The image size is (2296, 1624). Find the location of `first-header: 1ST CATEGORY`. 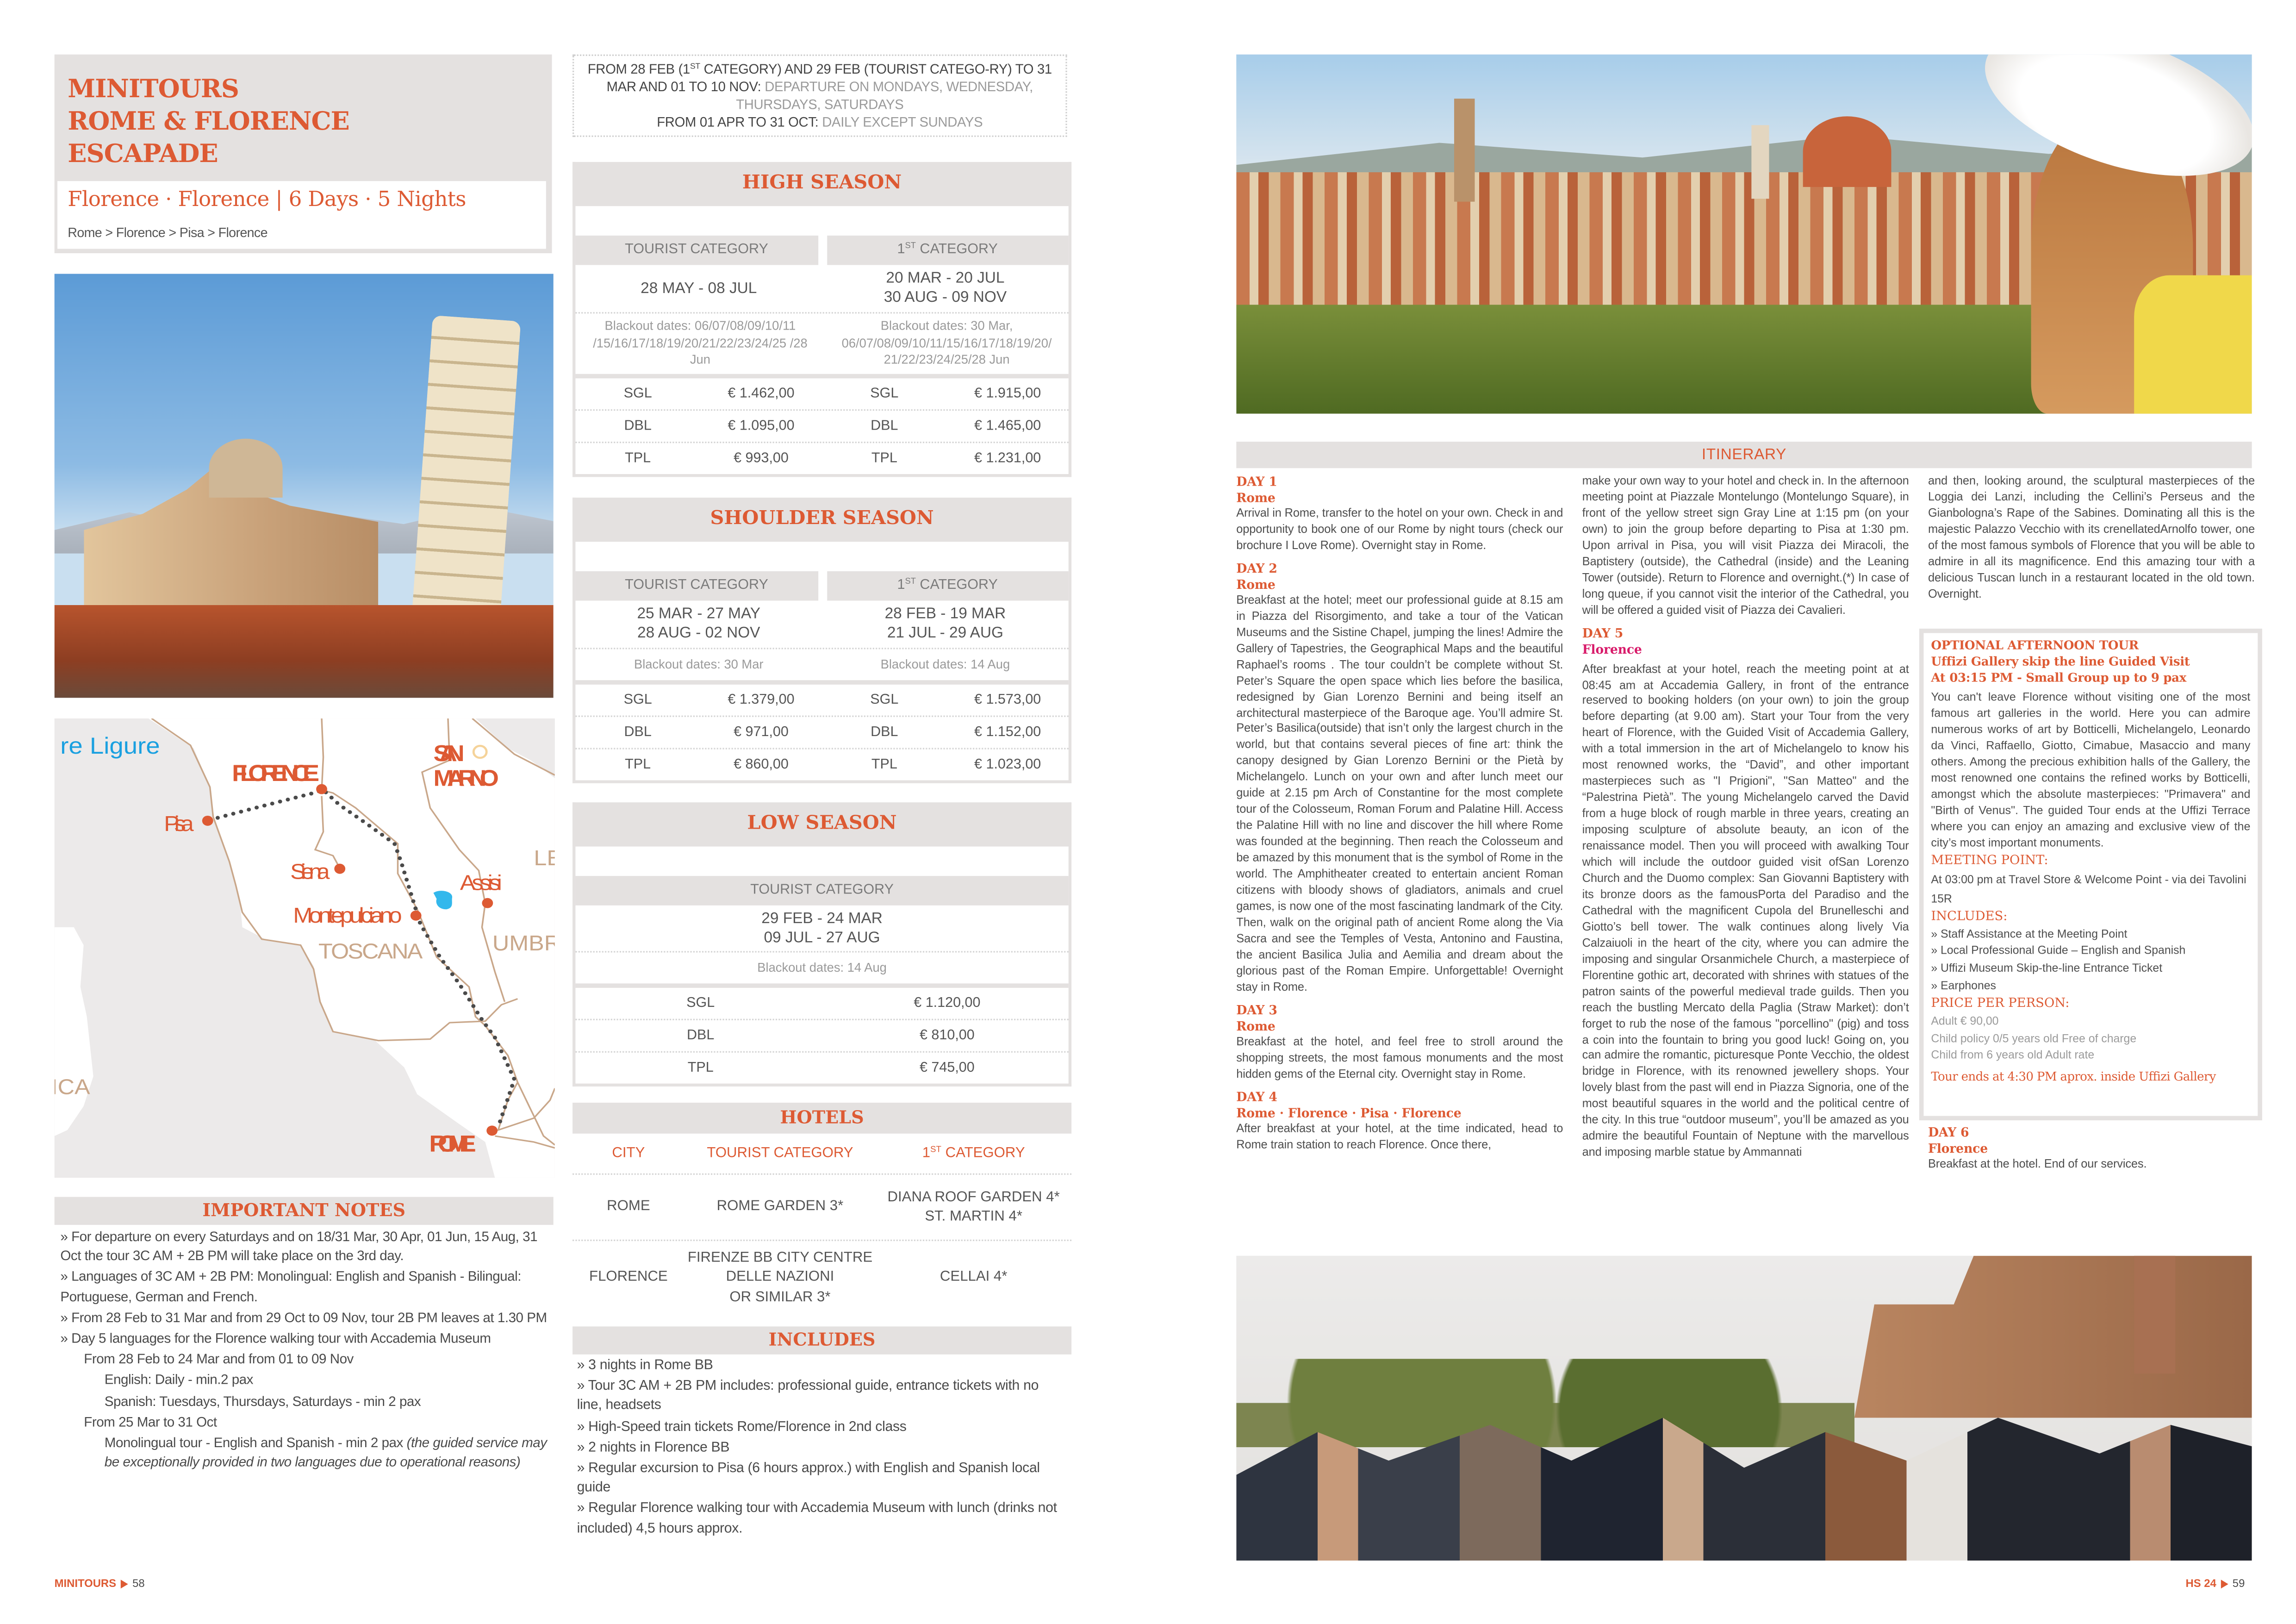

first-header: 1ST CATEGORY is located at coordinates (973, 1153).